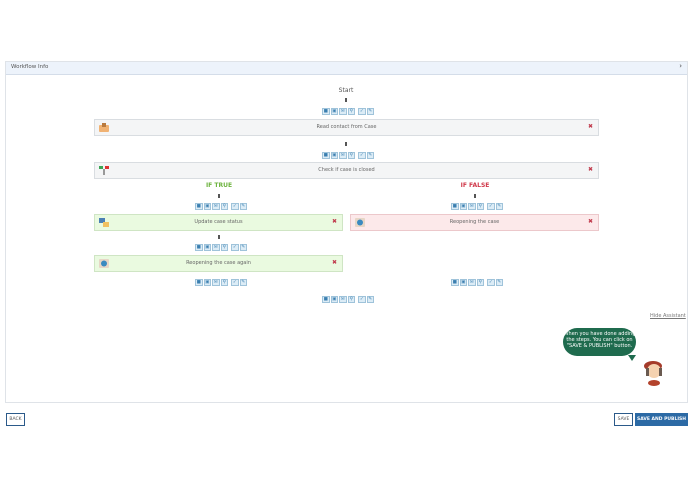 This screenshot has width=695, height=494. Describe the element at coordinates (653, 373) in the screenshot. I see `assistant-avatar-icon` at that location.